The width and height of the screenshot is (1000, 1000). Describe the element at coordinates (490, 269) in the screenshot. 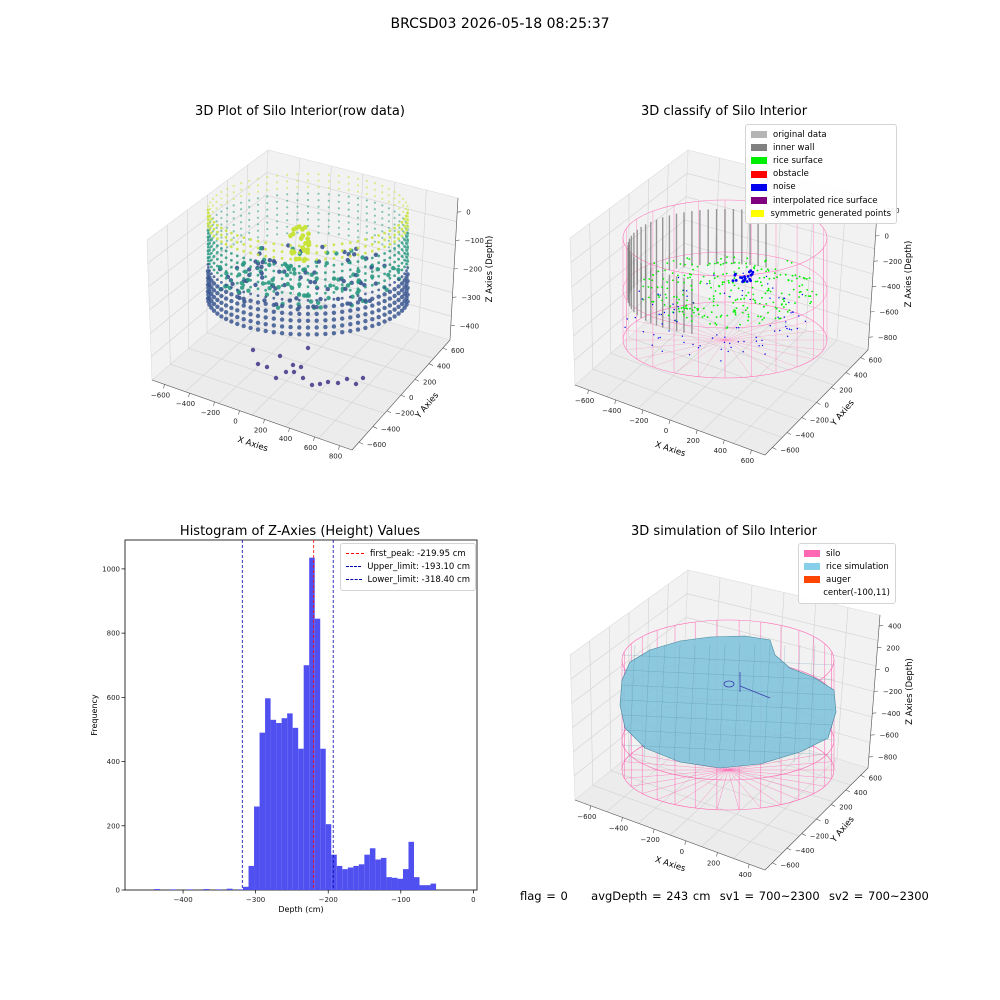

I see `z-axis-label: Z Axies (Depth)` at that location.